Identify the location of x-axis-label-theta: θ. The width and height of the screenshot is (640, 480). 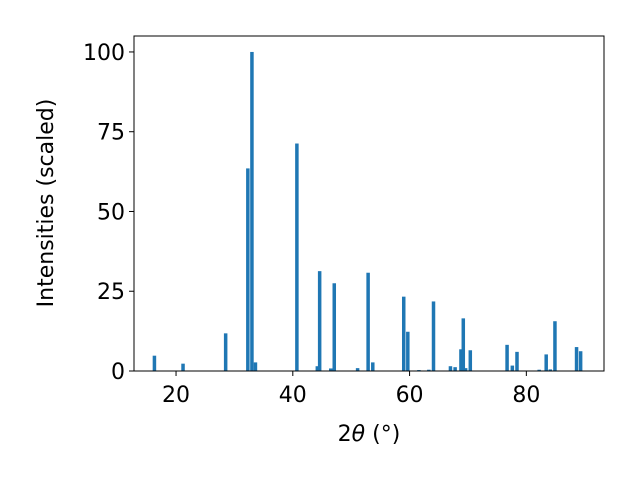
(359, 434).